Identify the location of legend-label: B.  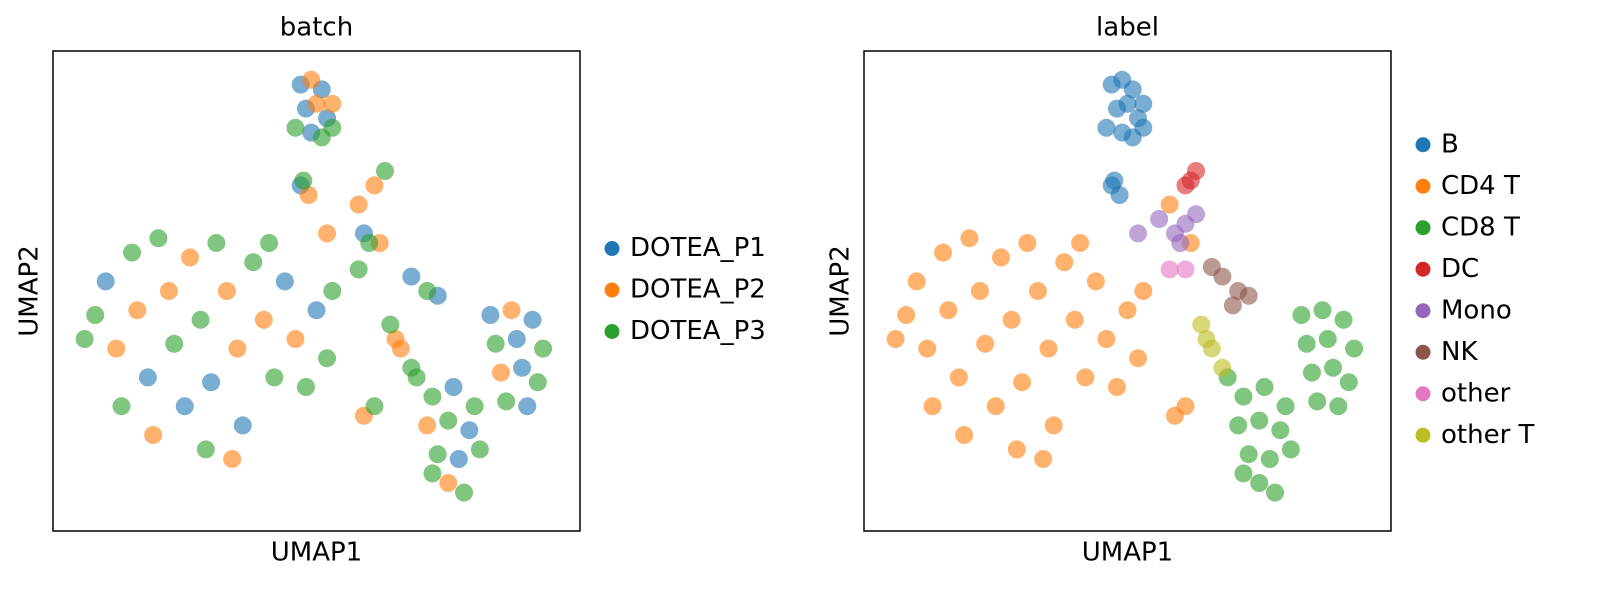
(1450, 144).